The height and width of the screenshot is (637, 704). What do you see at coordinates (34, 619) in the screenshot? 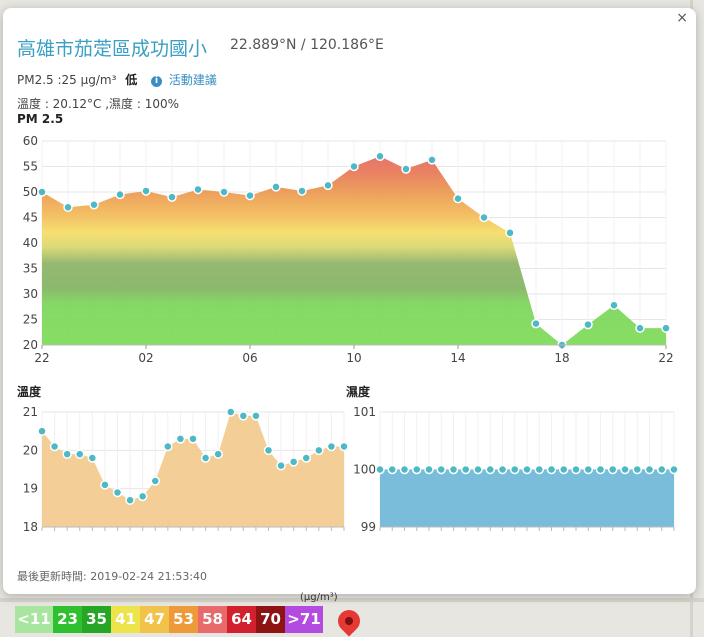
I see `legend-item: <11` at bounding box center [34, 619].